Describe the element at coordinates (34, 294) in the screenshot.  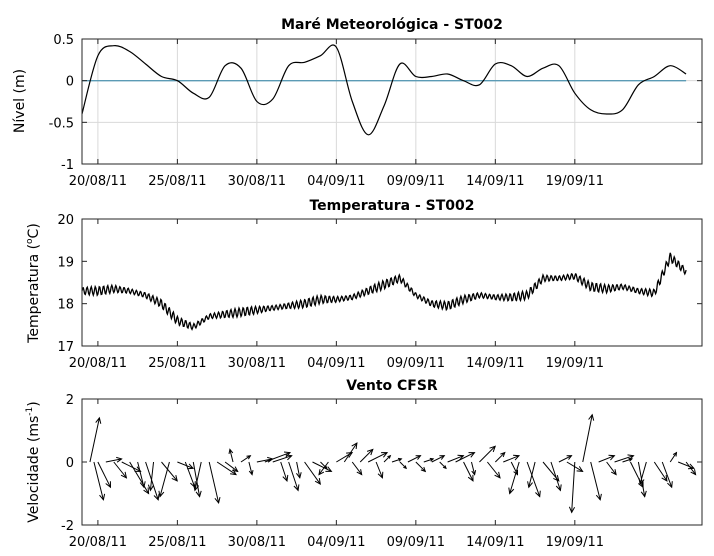
I see `y-axis-label-temperatura-part1: Temperatura (` at that location.